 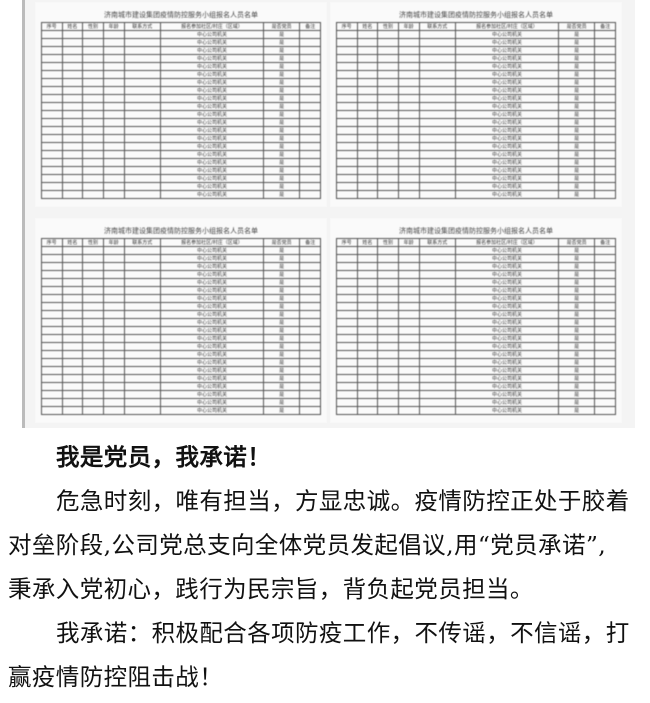 I want to click on paragraph-line: 赢疫情防控阻击战！, so click(x=116, y=677).